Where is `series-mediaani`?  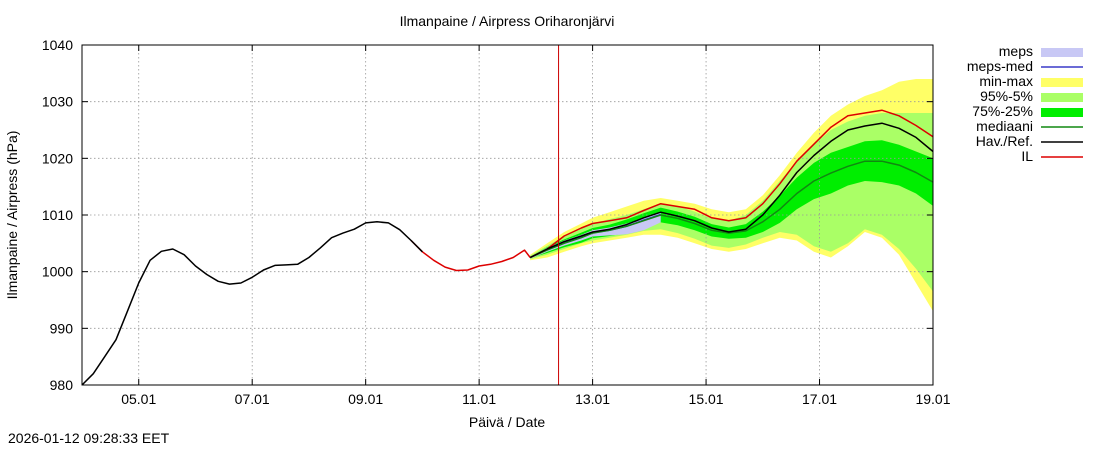 series-mediaani is located at coordinates (731, 209).